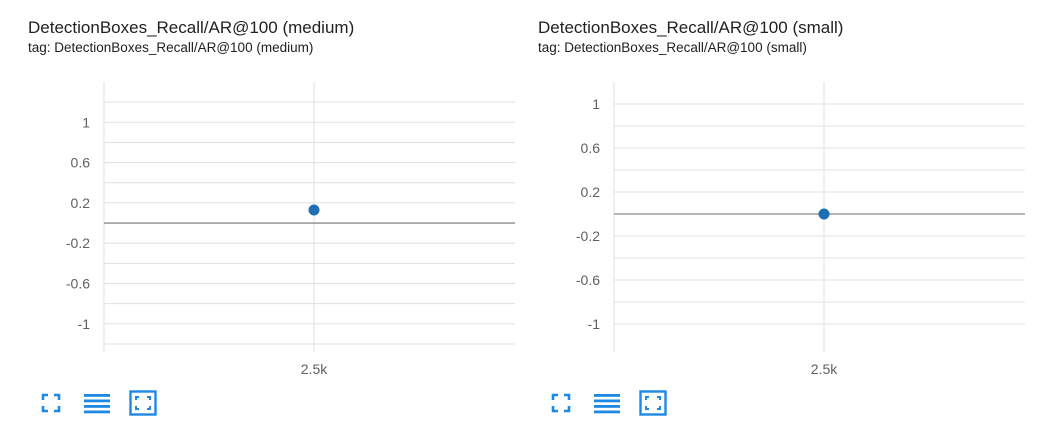 Image resolution: width=1051 pixels, height=448 pixels. I want to click on chart-title: DetectionBoxes_Recall/AR@100 (medium), so click(191, 27).